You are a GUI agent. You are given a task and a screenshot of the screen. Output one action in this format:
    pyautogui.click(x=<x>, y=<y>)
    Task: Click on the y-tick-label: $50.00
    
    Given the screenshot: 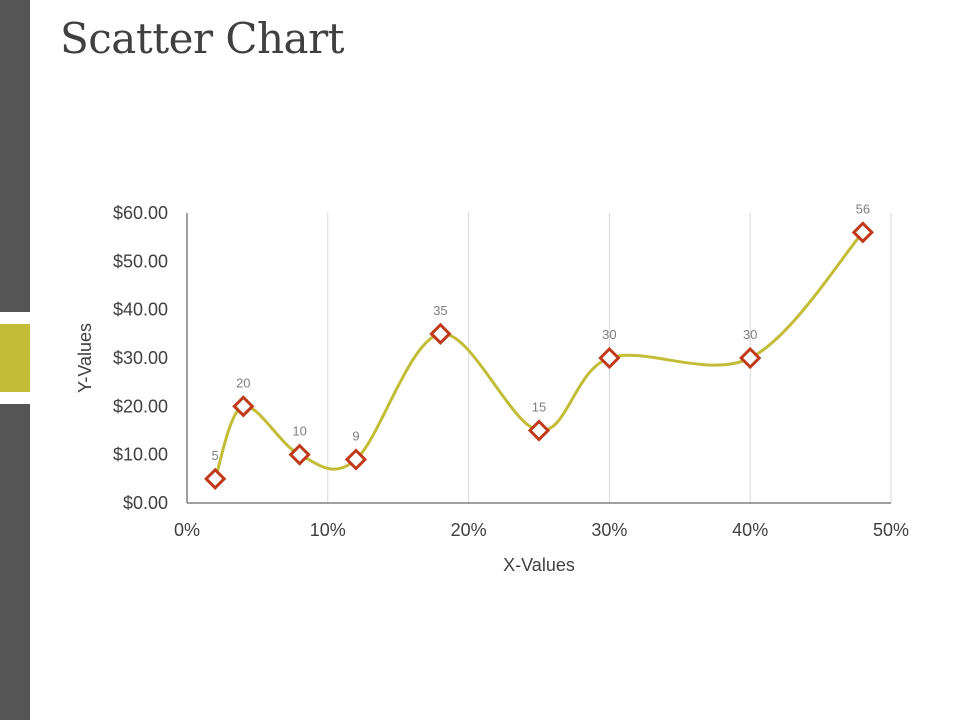 What is the action you would take?
    pyautogui.click(x=140, y=261)
    